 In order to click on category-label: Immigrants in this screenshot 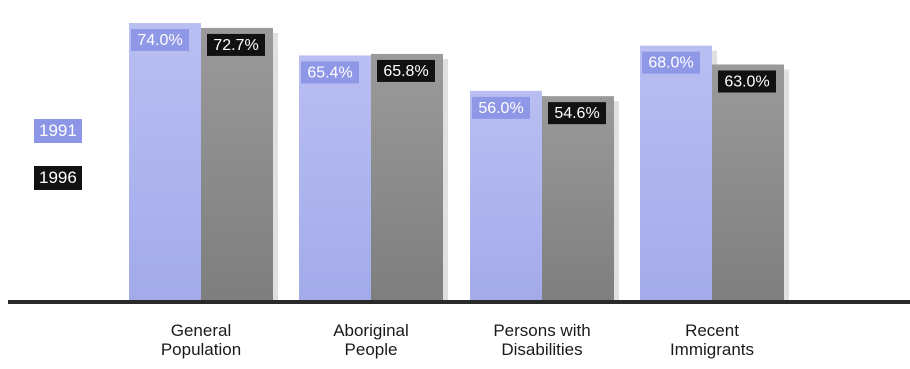, I will do `click(712, 349)`.